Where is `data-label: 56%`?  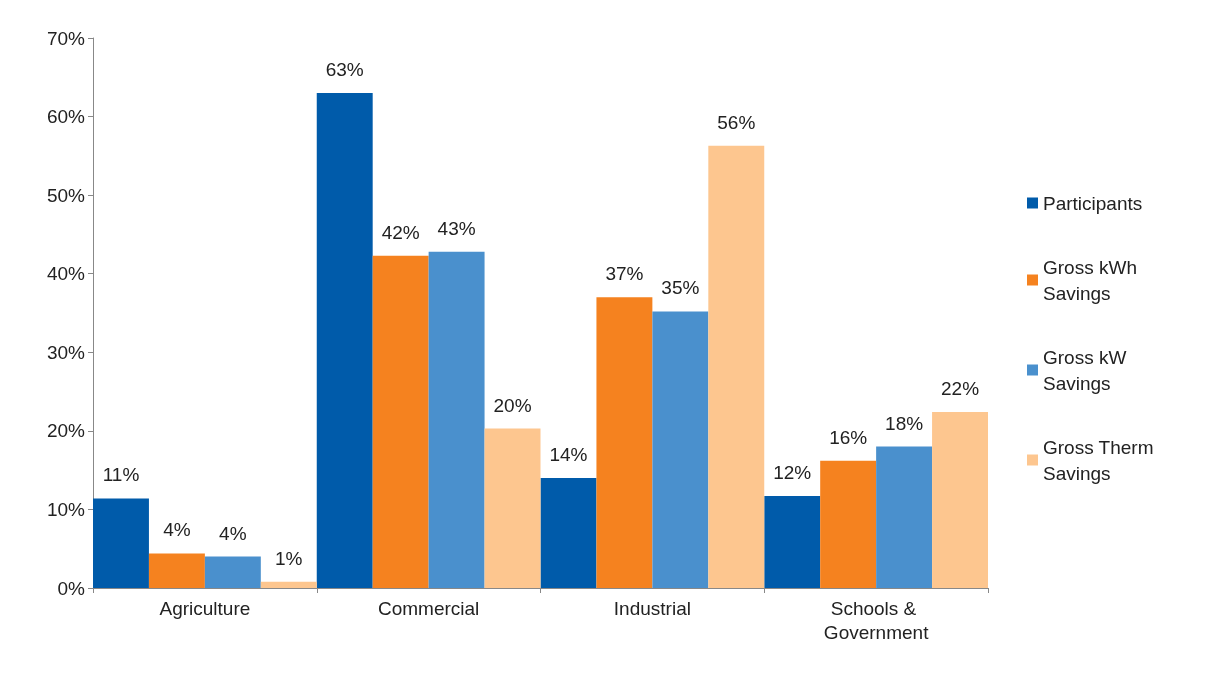 data-label: 56% is located at coordinates (736, 122).